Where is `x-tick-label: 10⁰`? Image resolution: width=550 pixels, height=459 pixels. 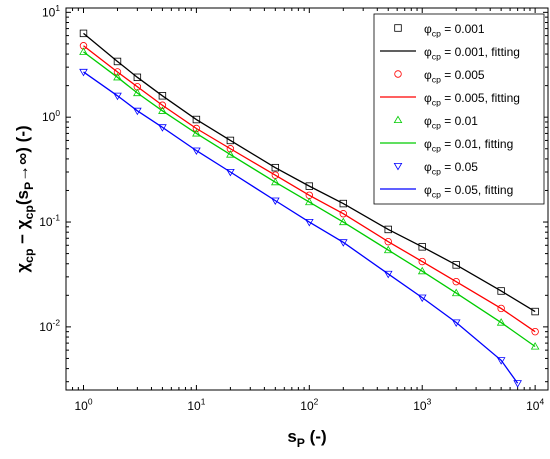
x-tick-label: 10⁰ is located at coordinates (83, 405).